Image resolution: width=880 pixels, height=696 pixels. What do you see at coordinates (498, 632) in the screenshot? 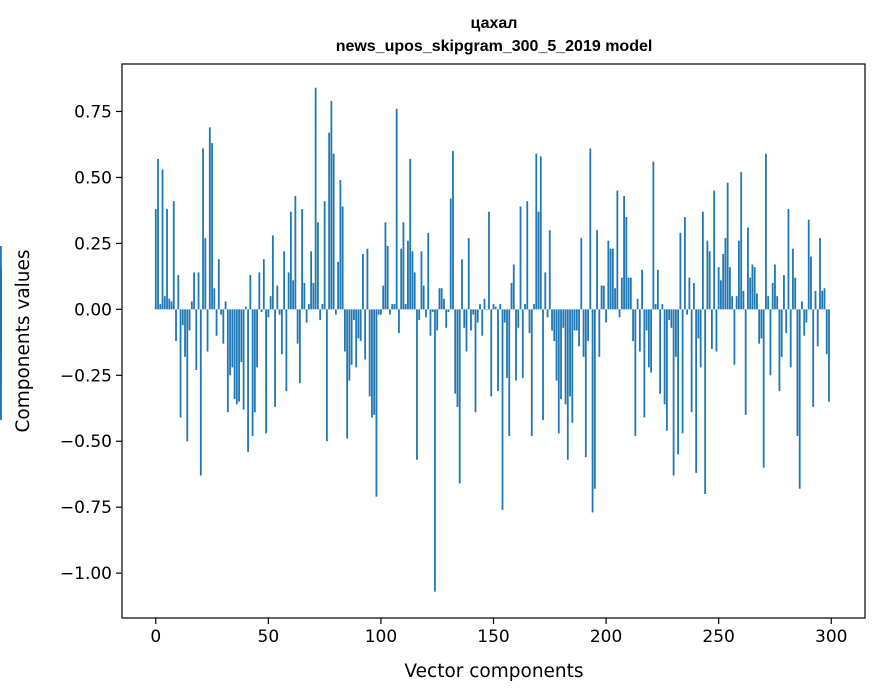
I see `x-axis-ticks: 0 50 100 150 200 250 300` at bounding box center [498, 632].